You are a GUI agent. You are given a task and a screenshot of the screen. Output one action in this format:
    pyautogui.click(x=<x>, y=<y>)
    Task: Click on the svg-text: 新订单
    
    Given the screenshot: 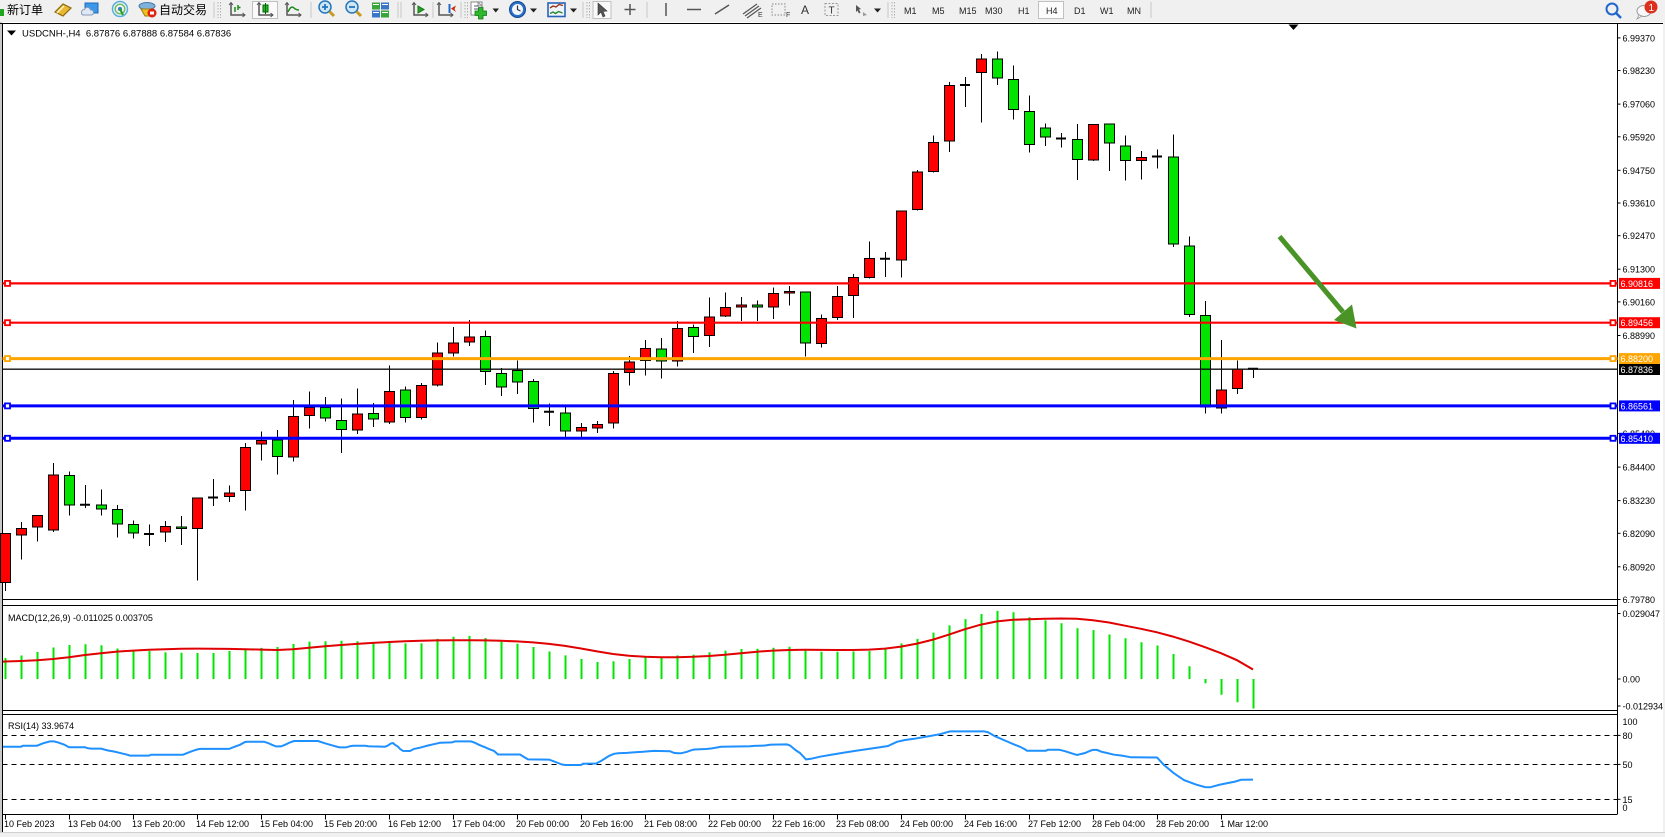 What is the action you would take?
    pyautogui.click(x=25, y=9)
    